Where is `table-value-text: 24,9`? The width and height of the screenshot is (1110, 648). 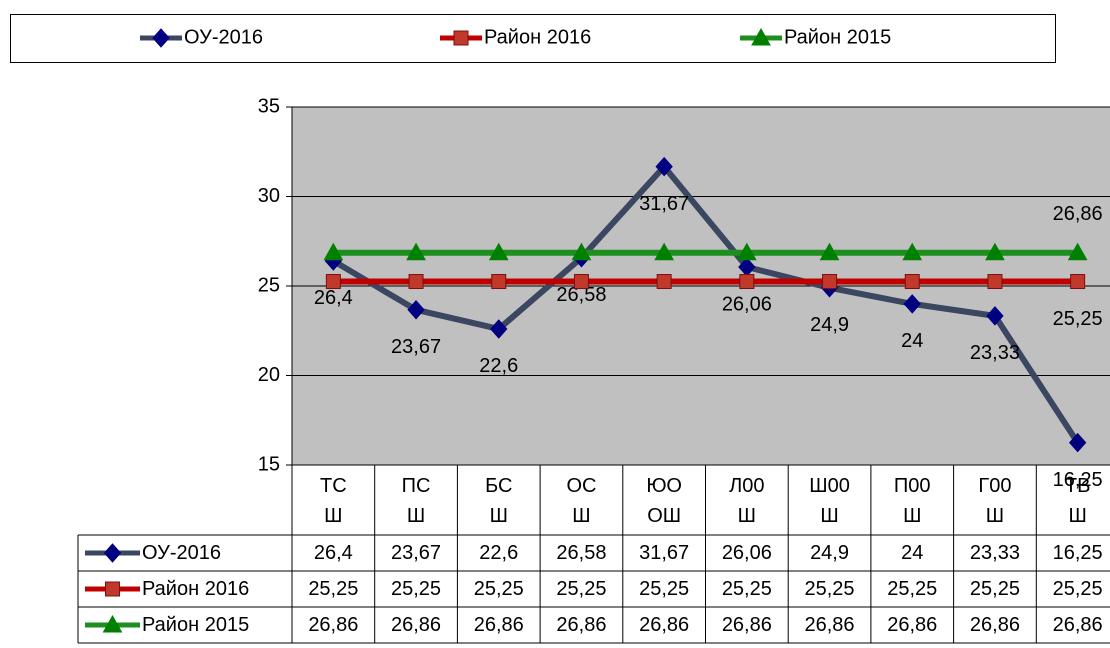 table-value-text: 24,9 is located at coordinates (829, 552).